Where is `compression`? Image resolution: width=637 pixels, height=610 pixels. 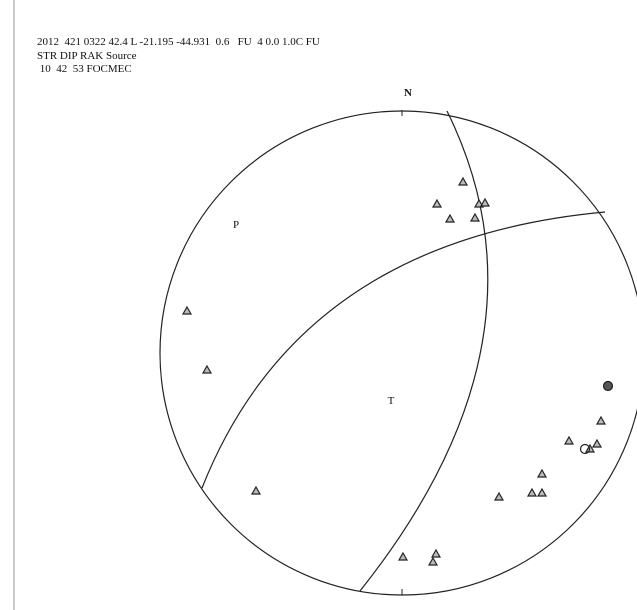
compression is located at coordinates (608, 386).